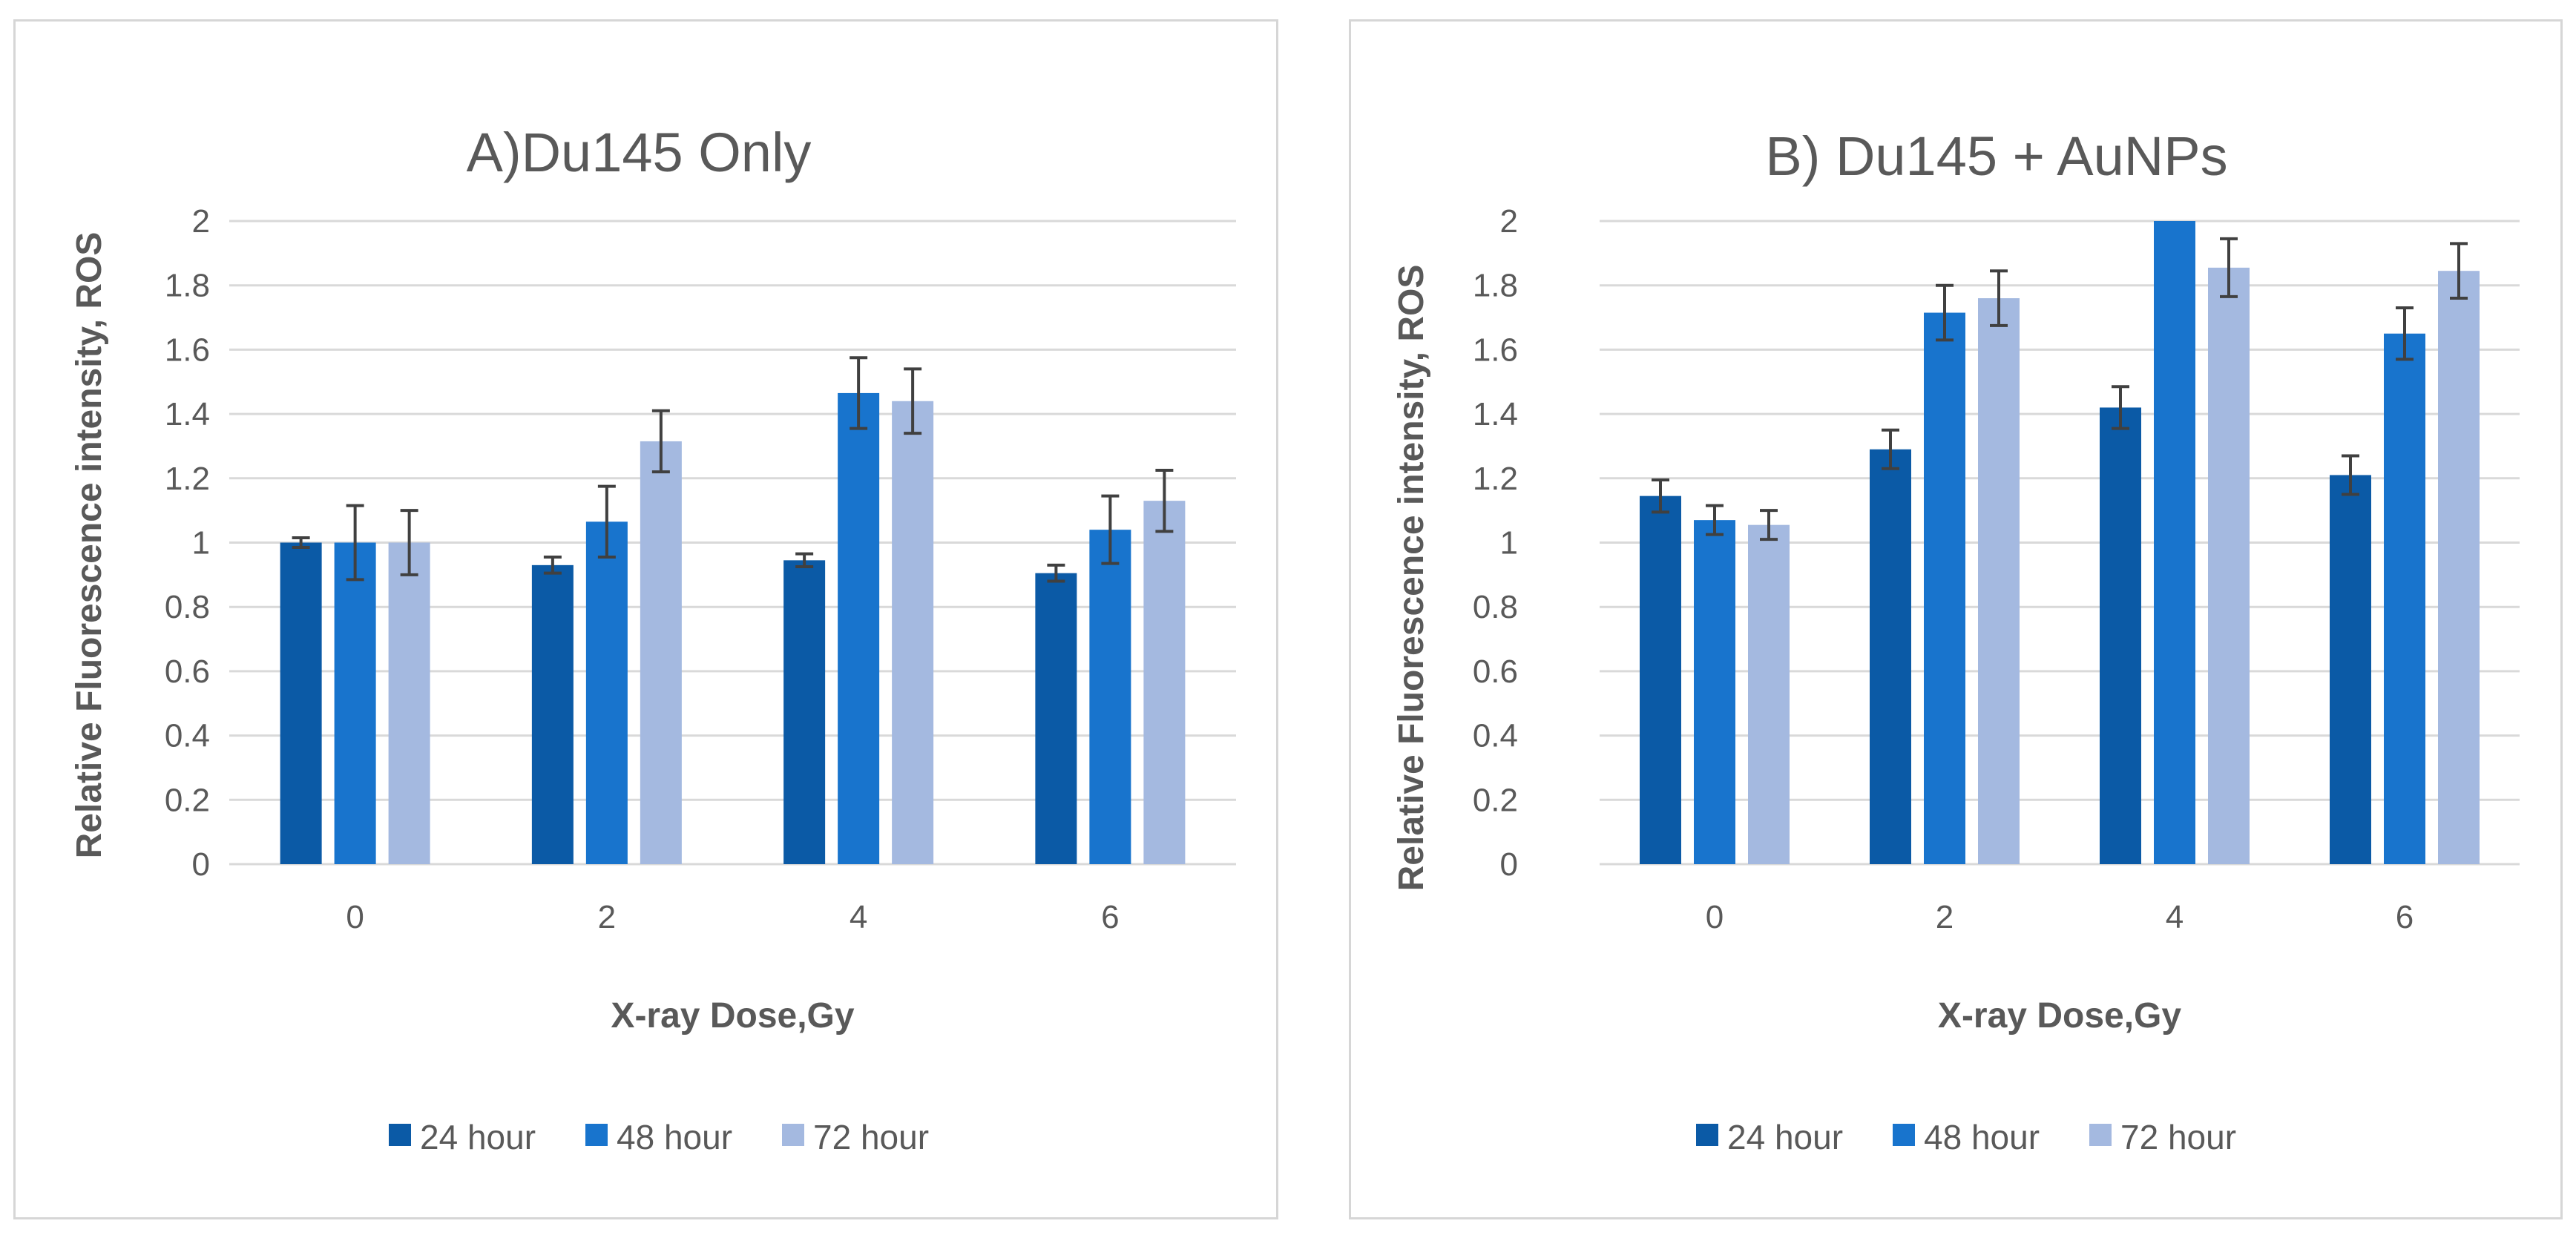 Image resolution: width=2576 pixels, height=1238 pixels. Describe the element at coordinates (355, 917) in the screenshot. I see `chart-a-x-tick-label: 0` at that location.